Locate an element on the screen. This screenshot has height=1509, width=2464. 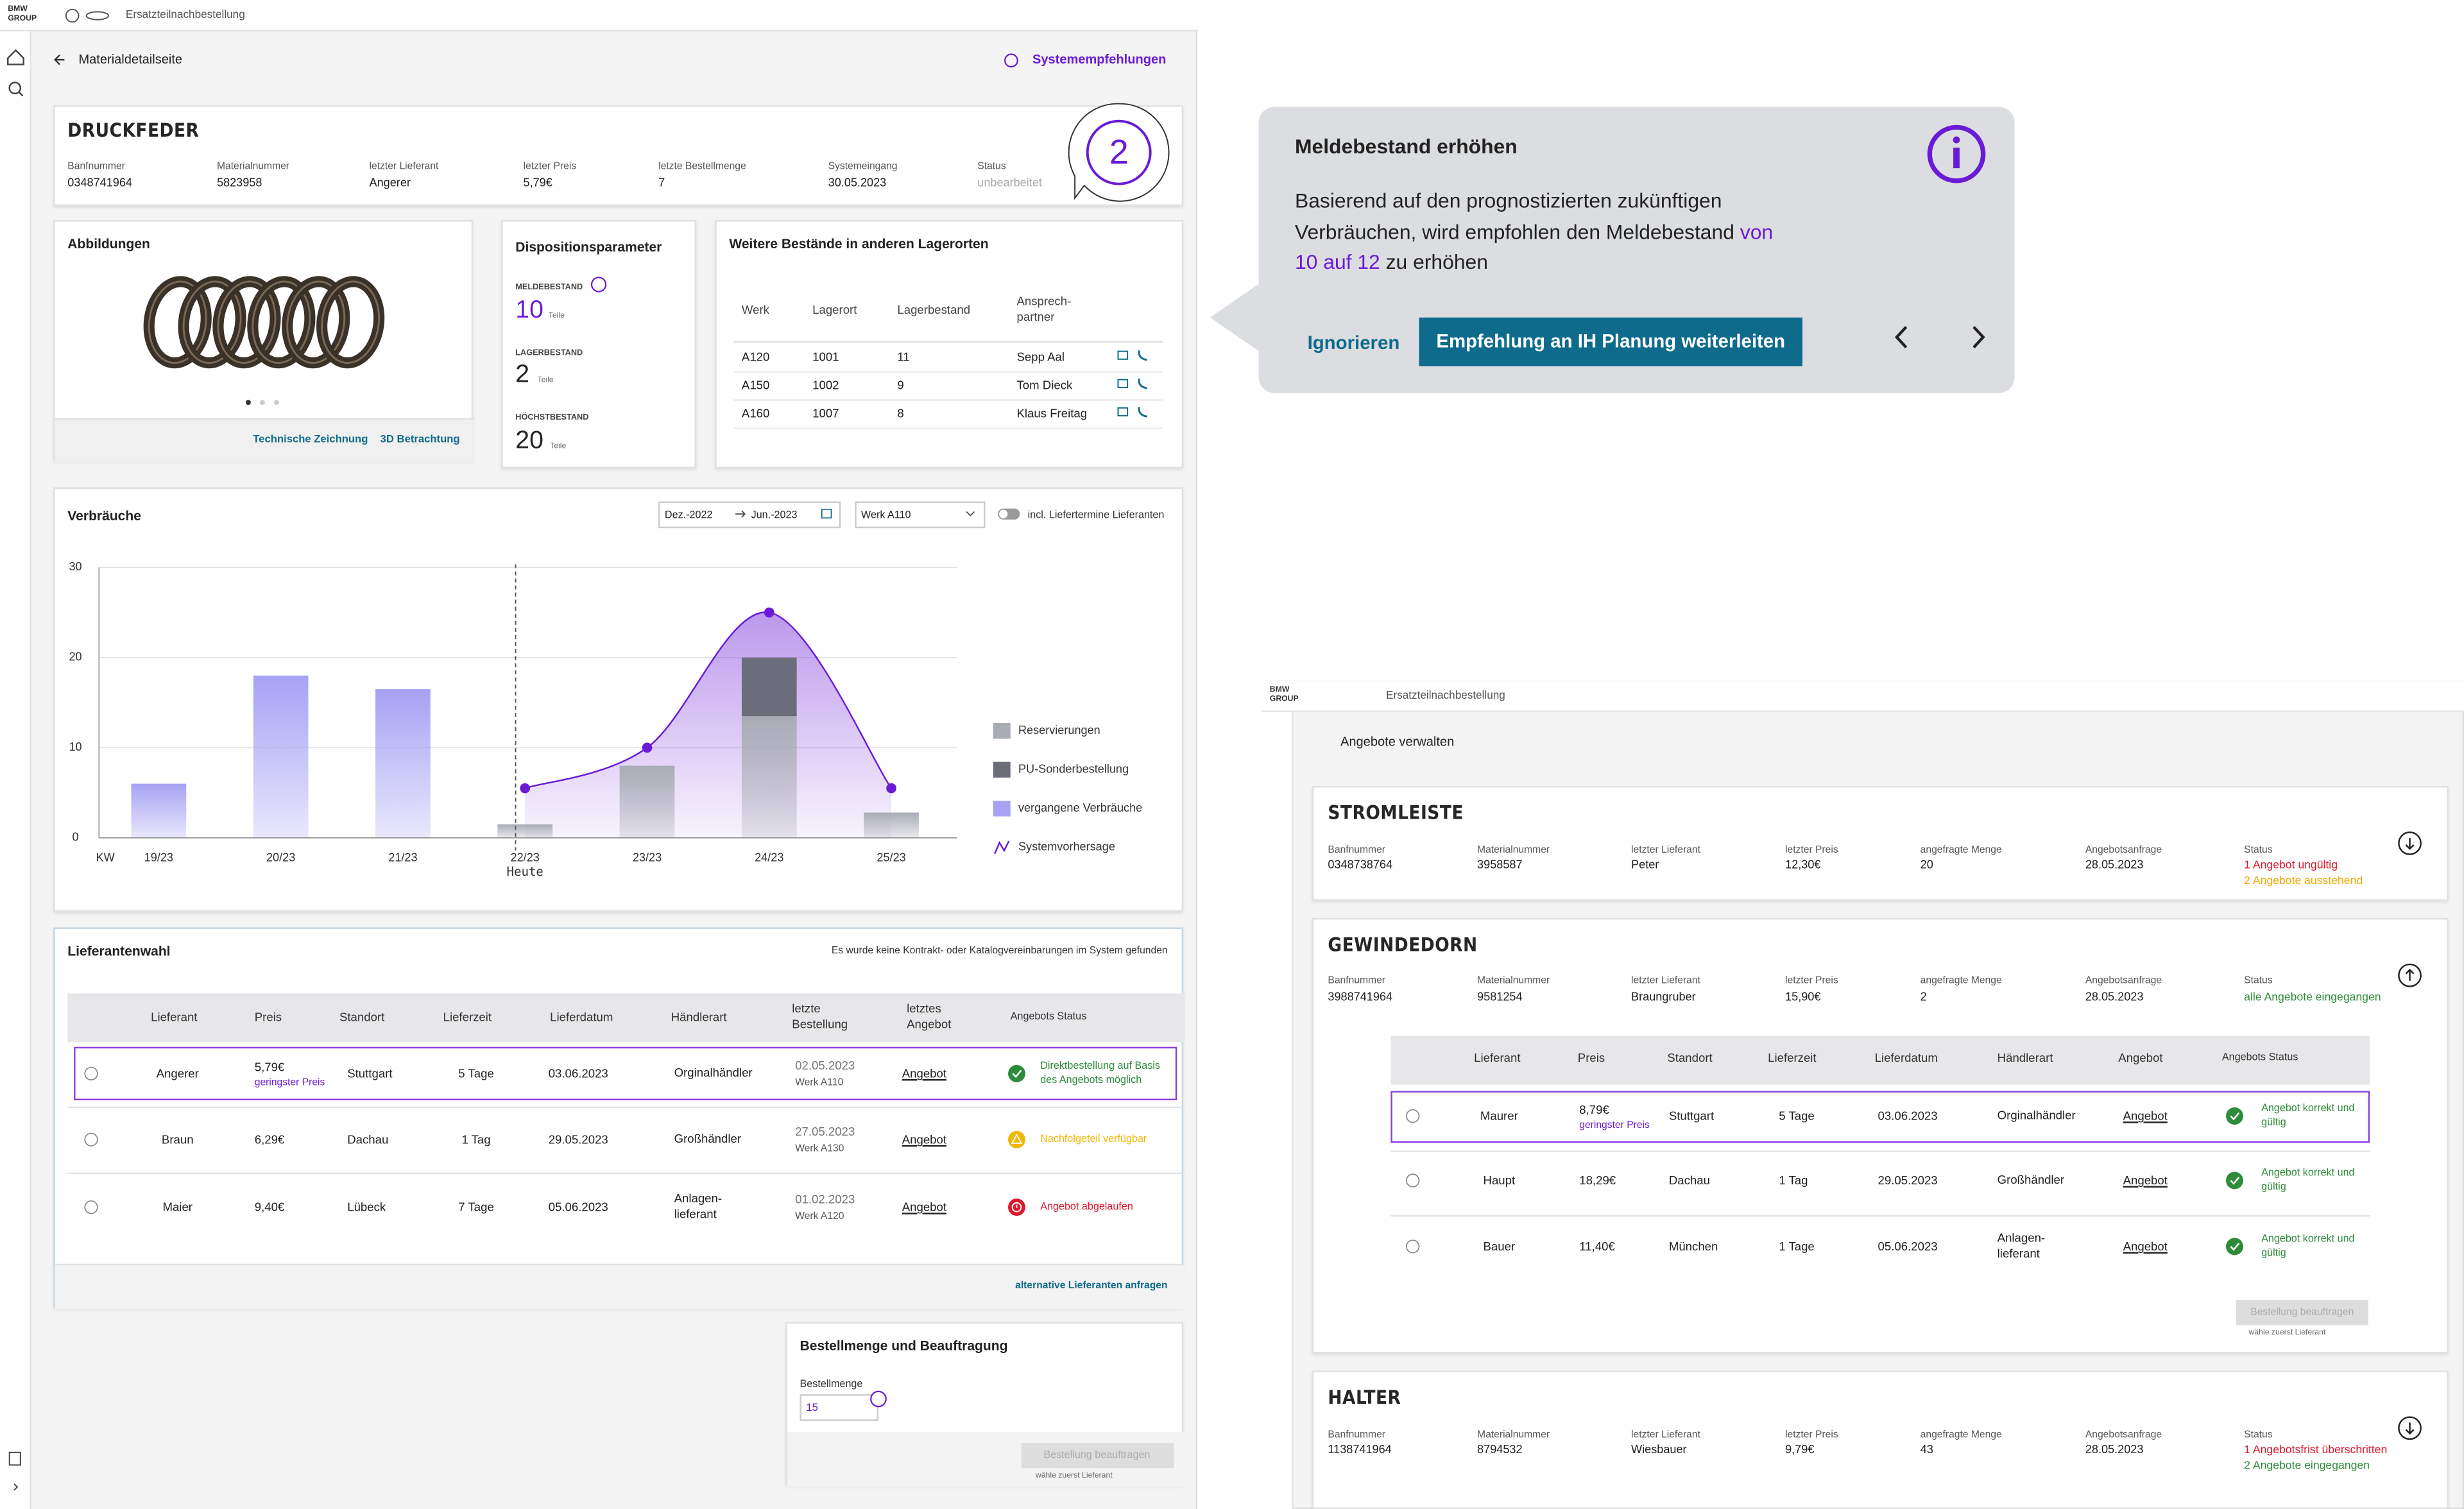
plant-select is located at coordinates (920, 515).